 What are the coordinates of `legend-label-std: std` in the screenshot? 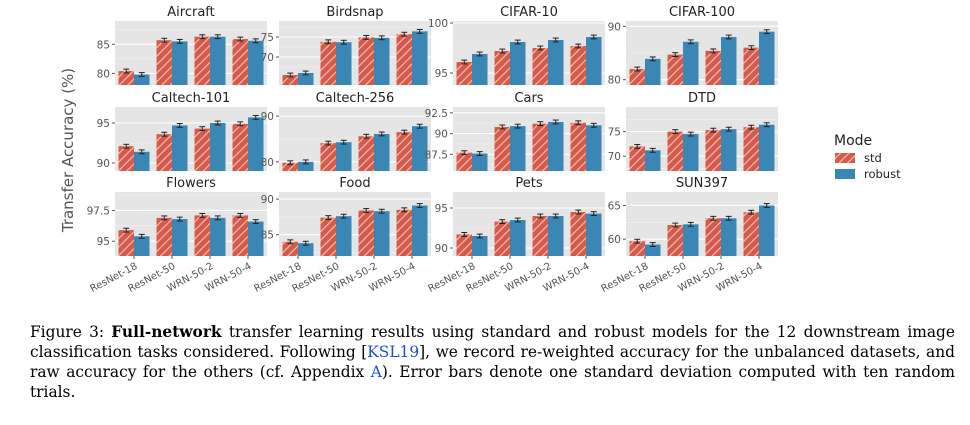 It's located at (873, 158).